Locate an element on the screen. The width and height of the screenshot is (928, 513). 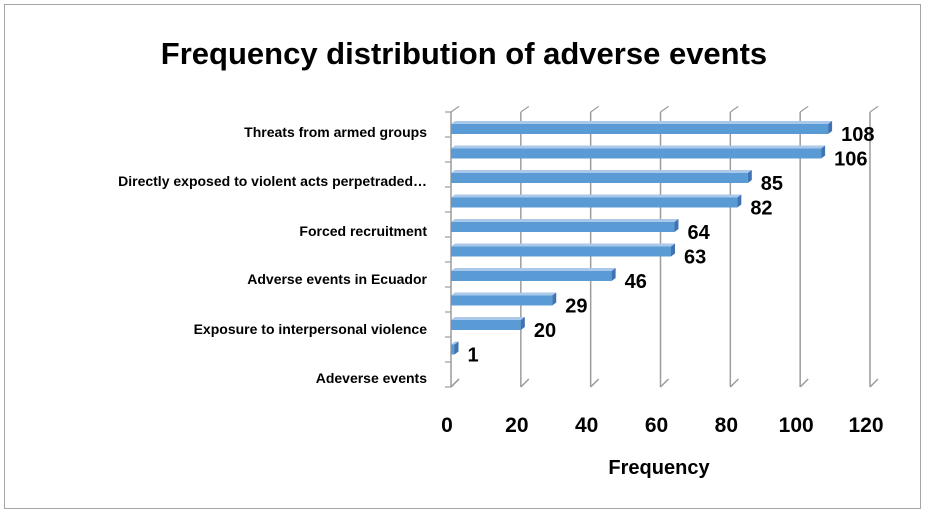
x-tick-label-2: 40 is located at coordinates (586, 425).